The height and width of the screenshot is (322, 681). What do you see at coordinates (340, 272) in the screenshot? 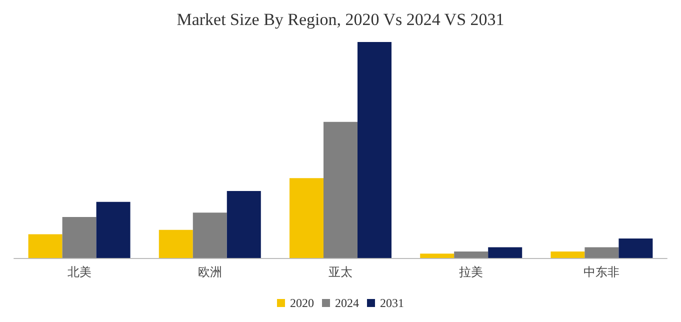
I see `x-tick-label: 亚太` at bounding box center [340, 272].